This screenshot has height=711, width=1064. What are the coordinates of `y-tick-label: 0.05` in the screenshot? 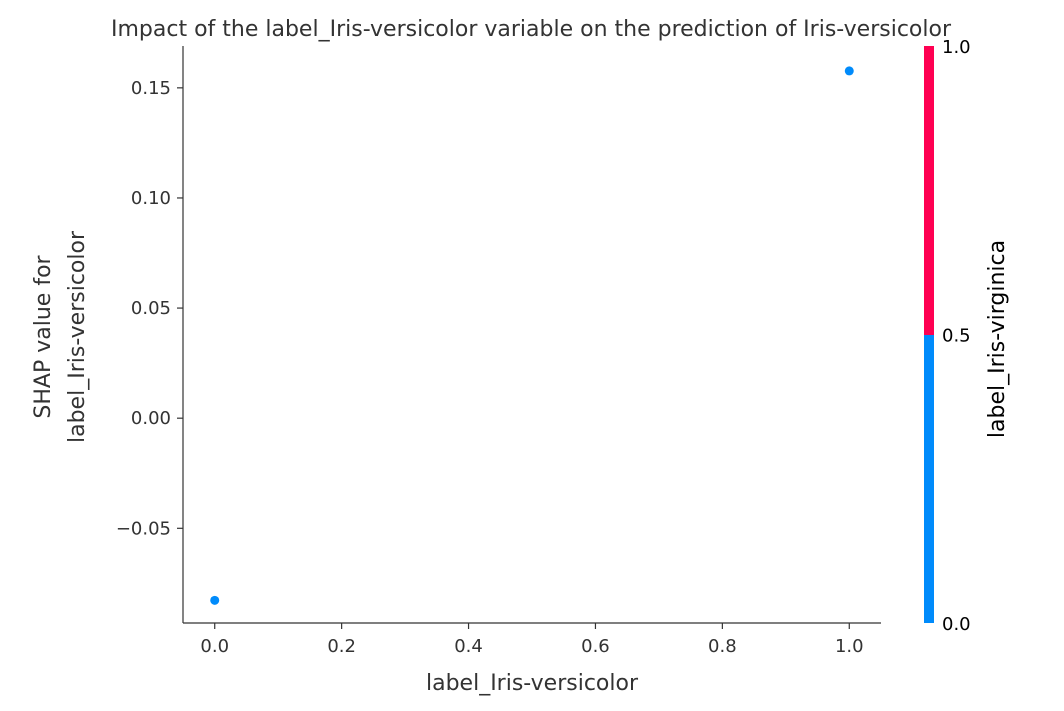 It's located at (151, 308).